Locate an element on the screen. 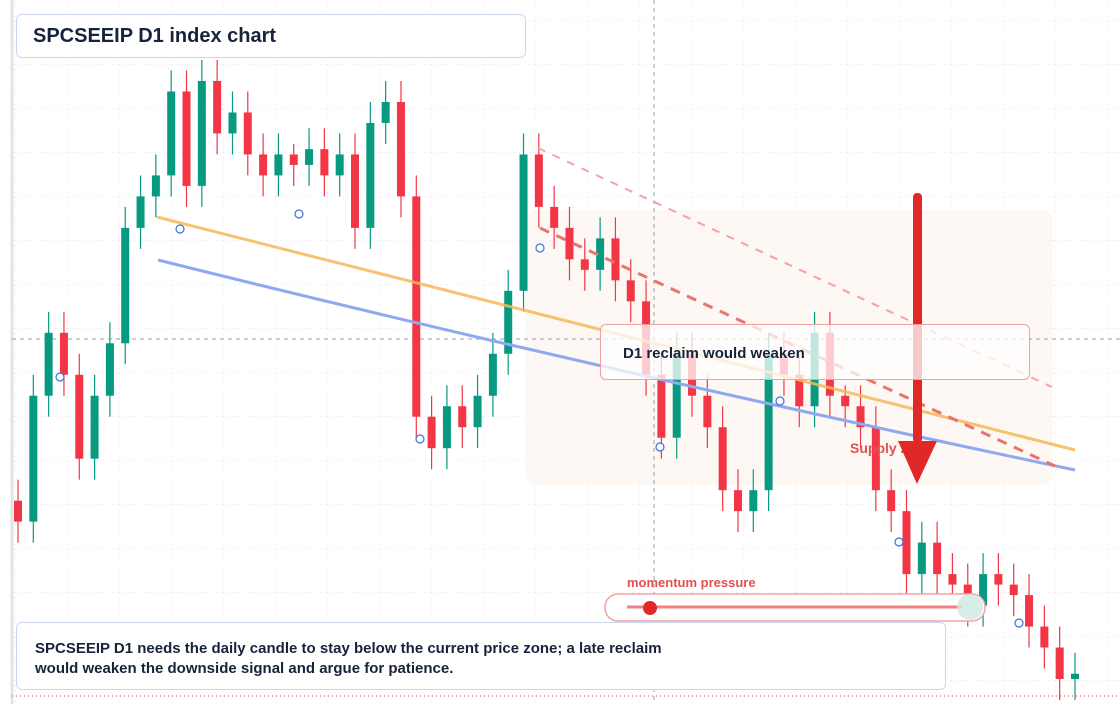 The image size is (1120, 704). reclaim-box: D1 reclaim would weaken is located at coordinates (815, 352).